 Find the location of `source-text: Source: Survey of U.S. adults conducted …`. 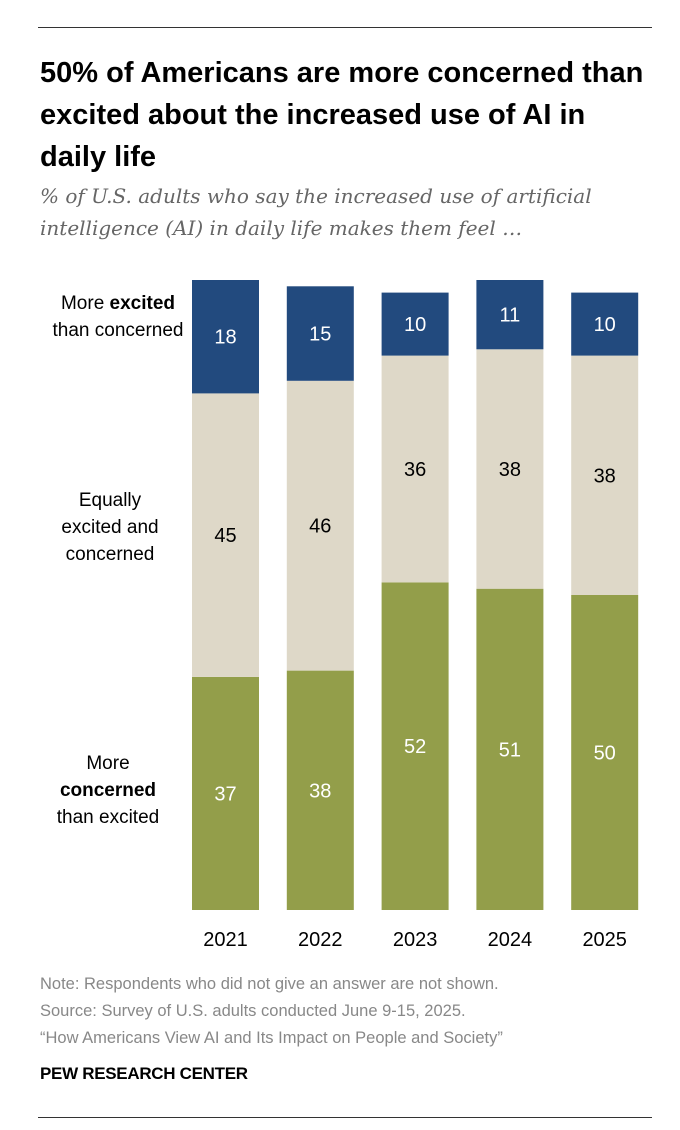

source-text: Source: Survey of U.S. adults conducted … is located at coordinates (253, 1011).